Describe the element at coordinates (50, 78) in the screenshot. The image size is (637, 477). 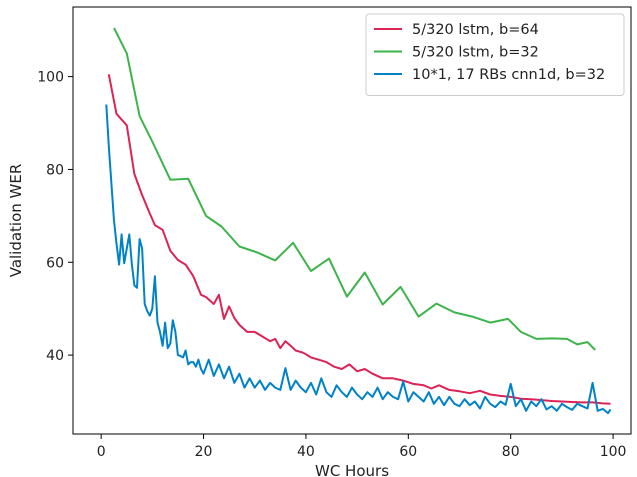
I see `y-tick-label: 100` at that location.